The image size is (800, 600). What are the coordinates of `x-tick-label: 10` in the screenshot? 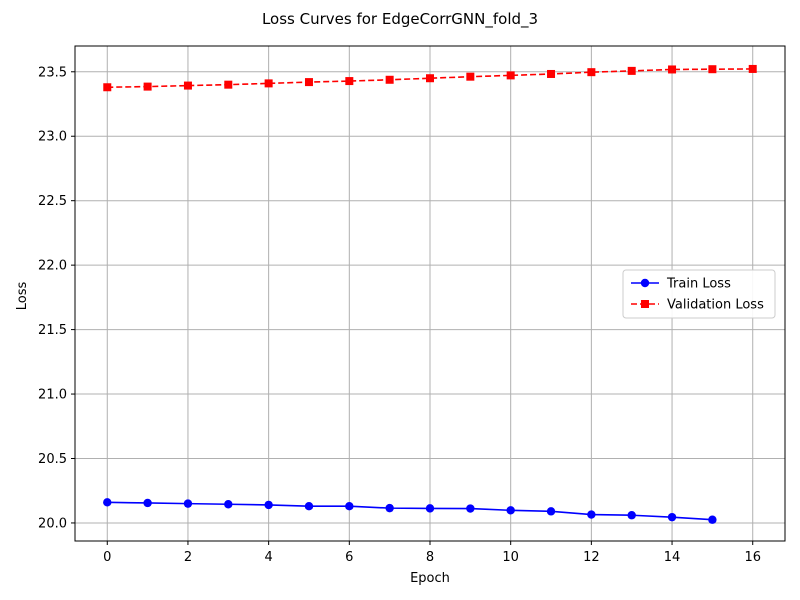 It's located at (510, 557).